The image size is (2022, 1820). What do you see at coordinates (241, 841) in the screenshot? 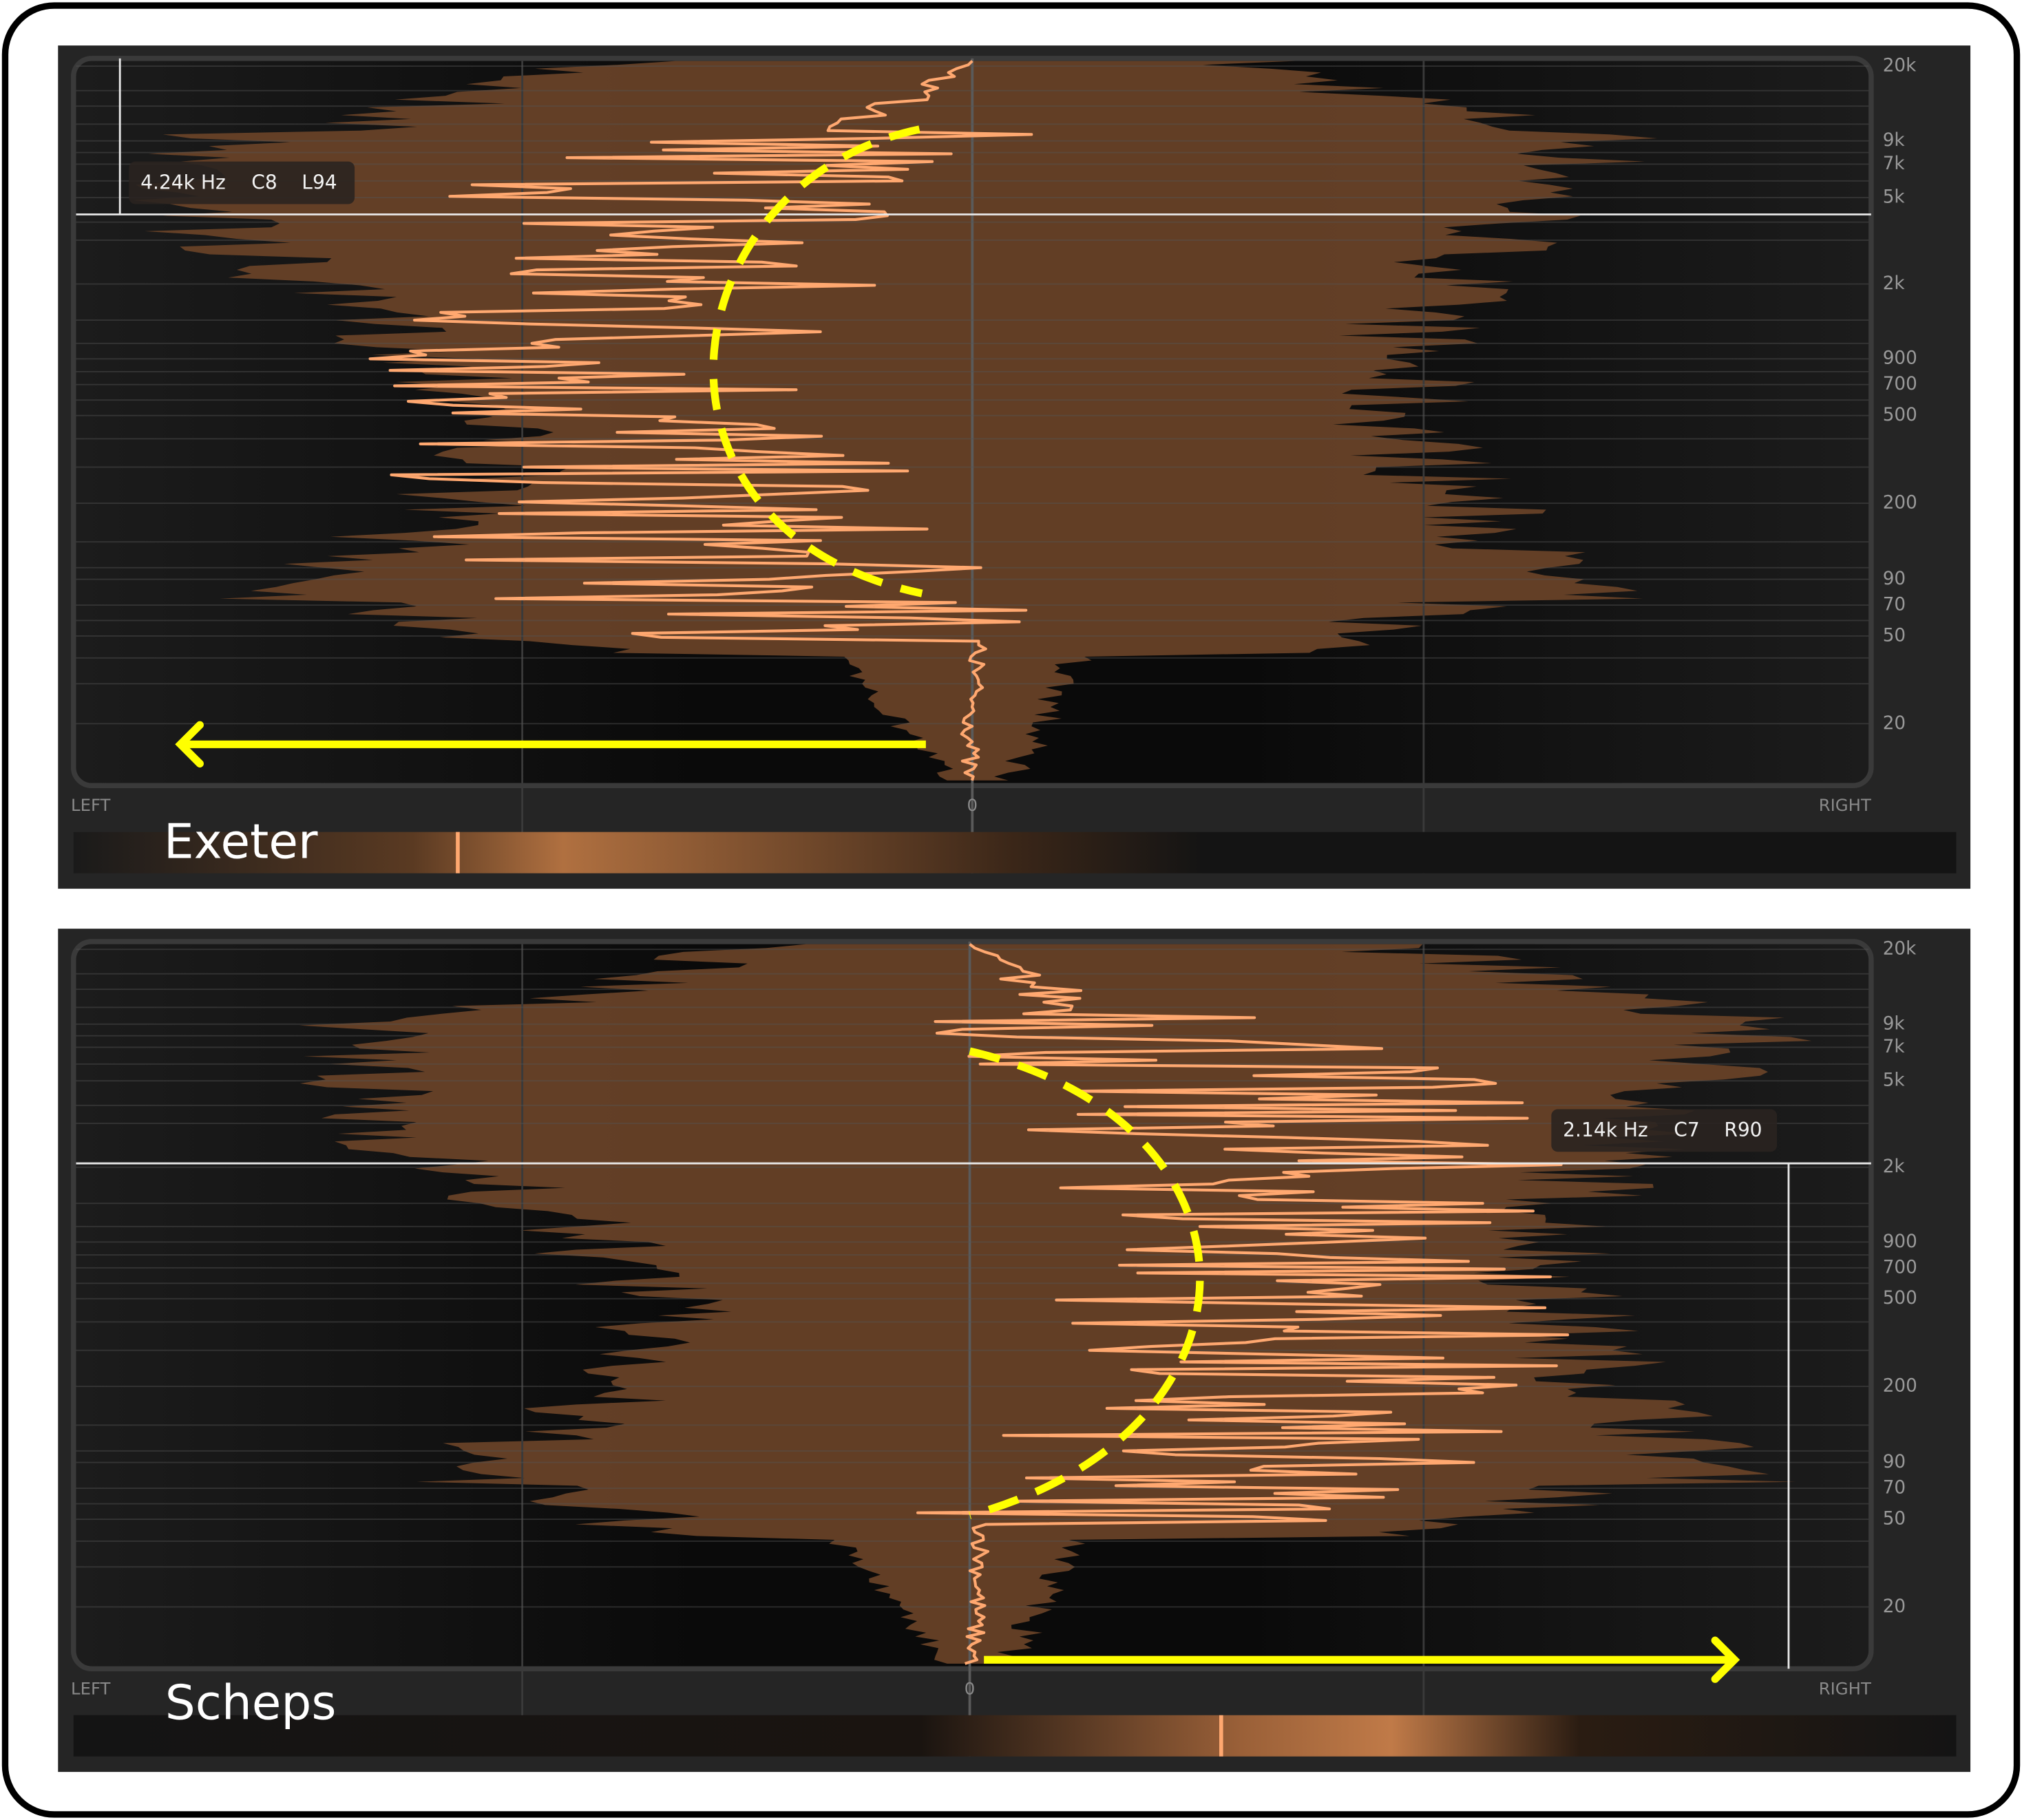
I see `mic-label: Exeter` at bounding box center [241, 841].